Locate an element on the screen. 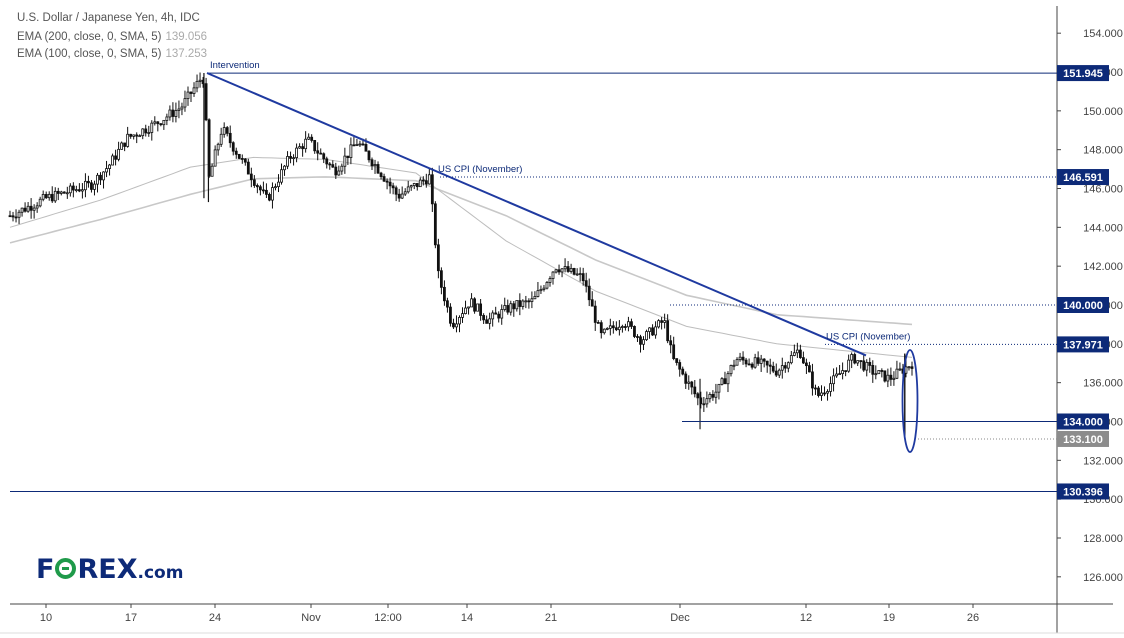 The height and width of the screenshot is (638, 1124). price-label-box is located at coordinates (1083, 305).